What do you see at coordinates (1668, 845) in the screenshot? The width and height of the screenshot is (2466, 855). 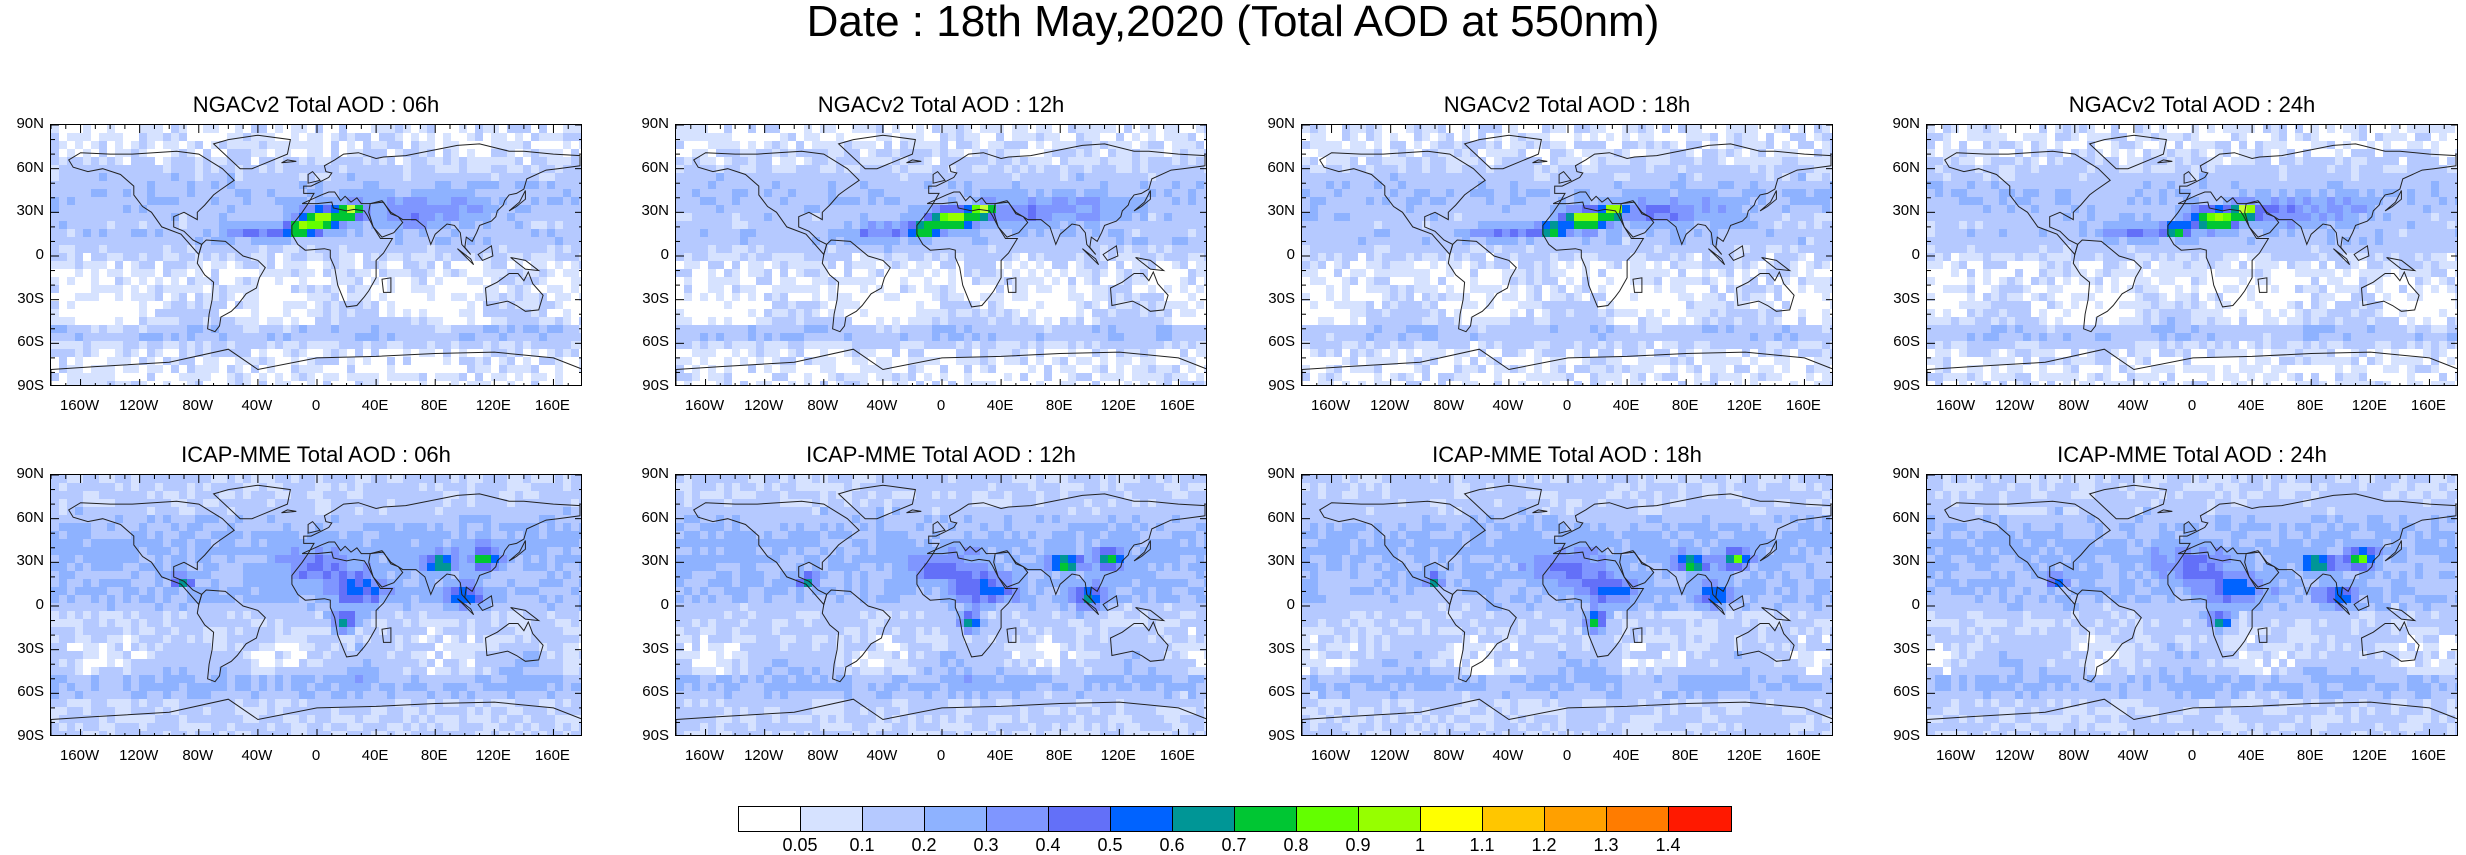 I see `colorbar-label: 1.4` at bounding box center [1668, 845].